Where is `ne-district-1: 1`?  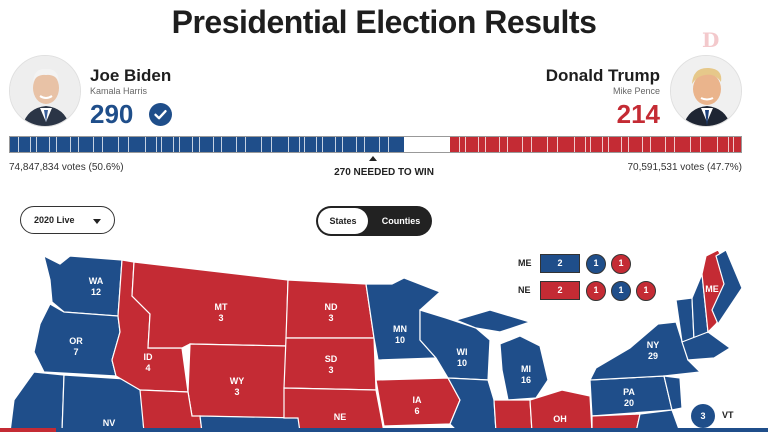
ne-district-1: 1 is located at coordinates (596, 291).